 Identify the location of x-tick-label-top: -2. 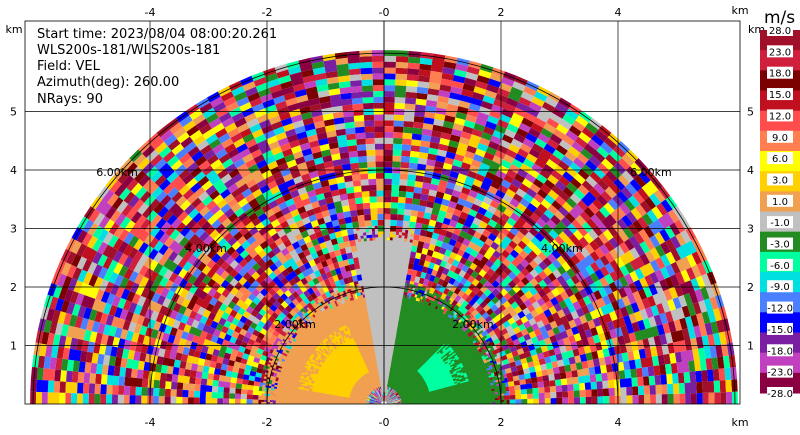
(267, 12).